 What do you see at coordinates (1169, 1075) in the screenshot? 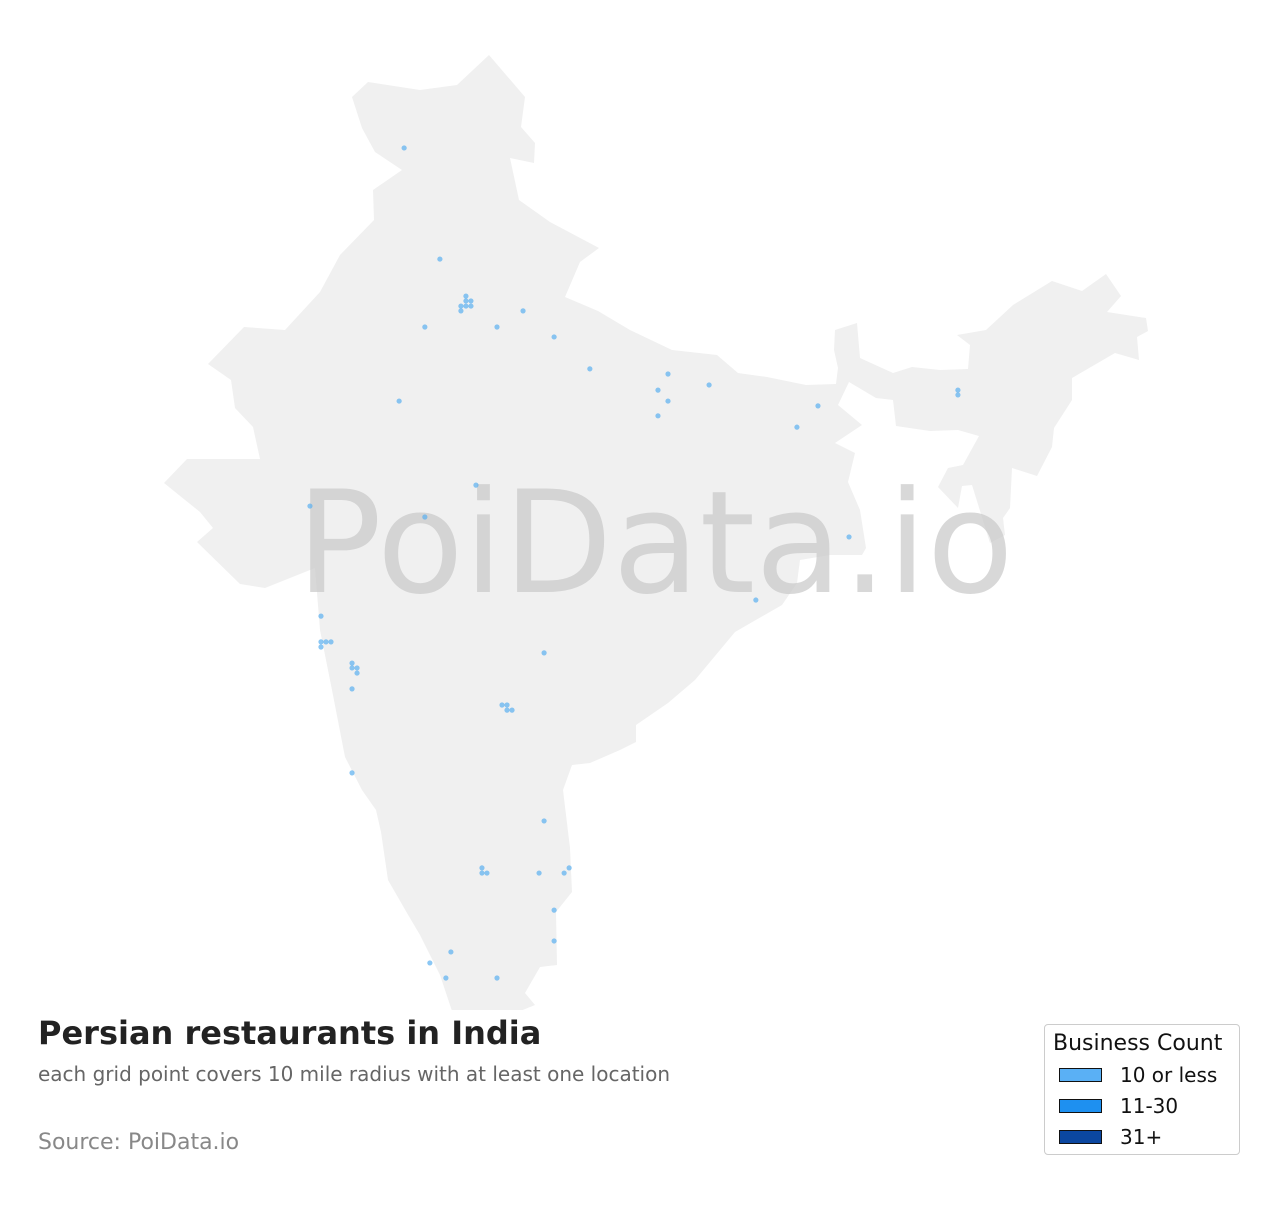
I see `legend-label: 10 or less` at bounding box center [1169, 1075].